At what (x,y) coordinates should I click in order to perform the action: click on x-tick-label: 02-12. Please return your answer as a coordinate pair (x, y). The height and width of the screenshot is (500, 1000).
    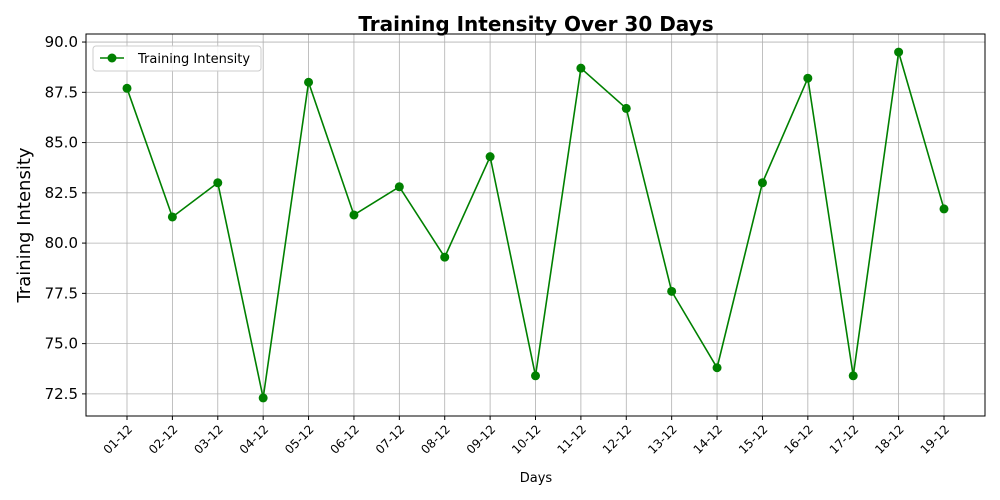
    Looking at the image, I should click on (163, 439).